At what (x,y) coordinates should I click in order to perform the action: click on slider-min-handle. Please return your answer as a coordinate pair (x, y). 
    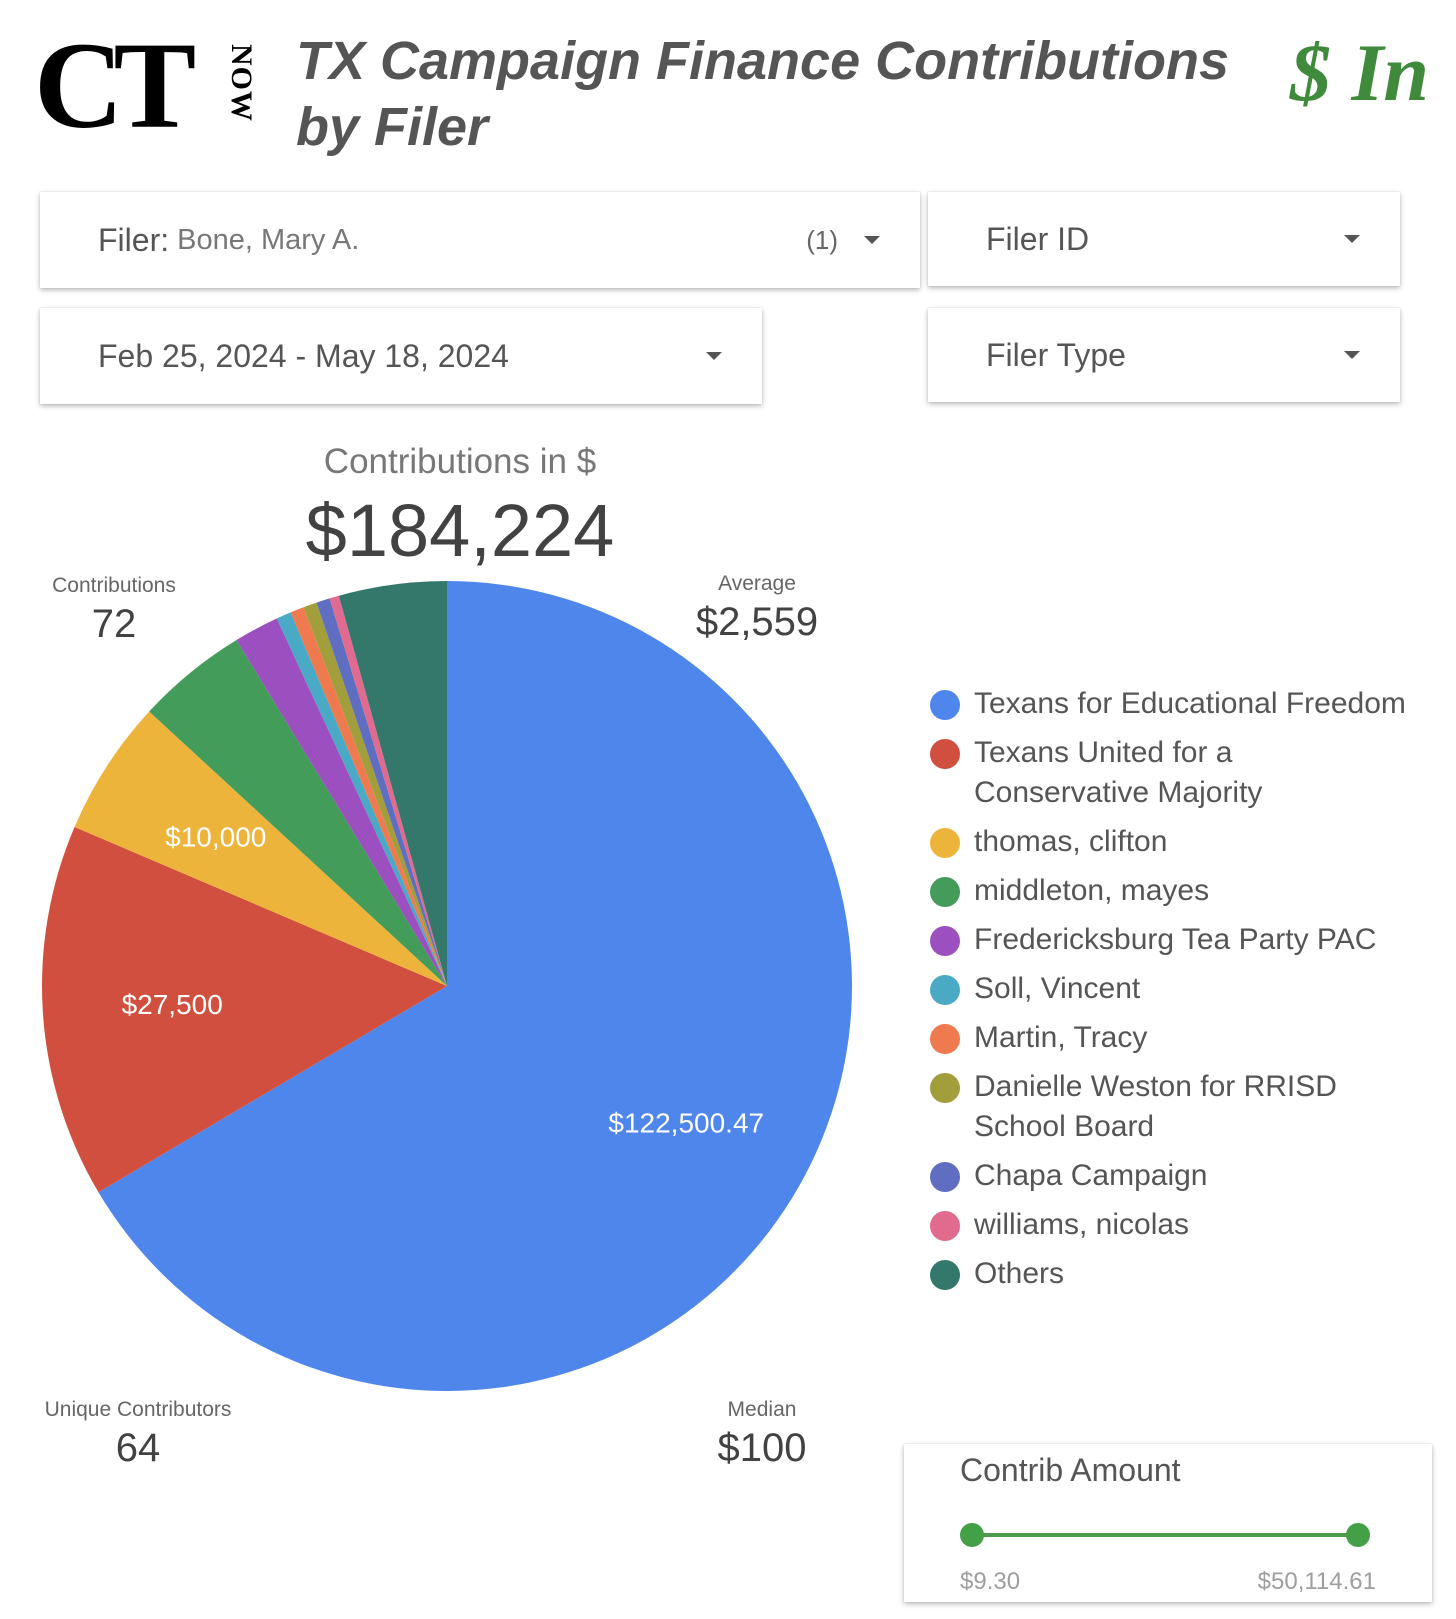
    Looking at the image, I should click on (972, 1535).